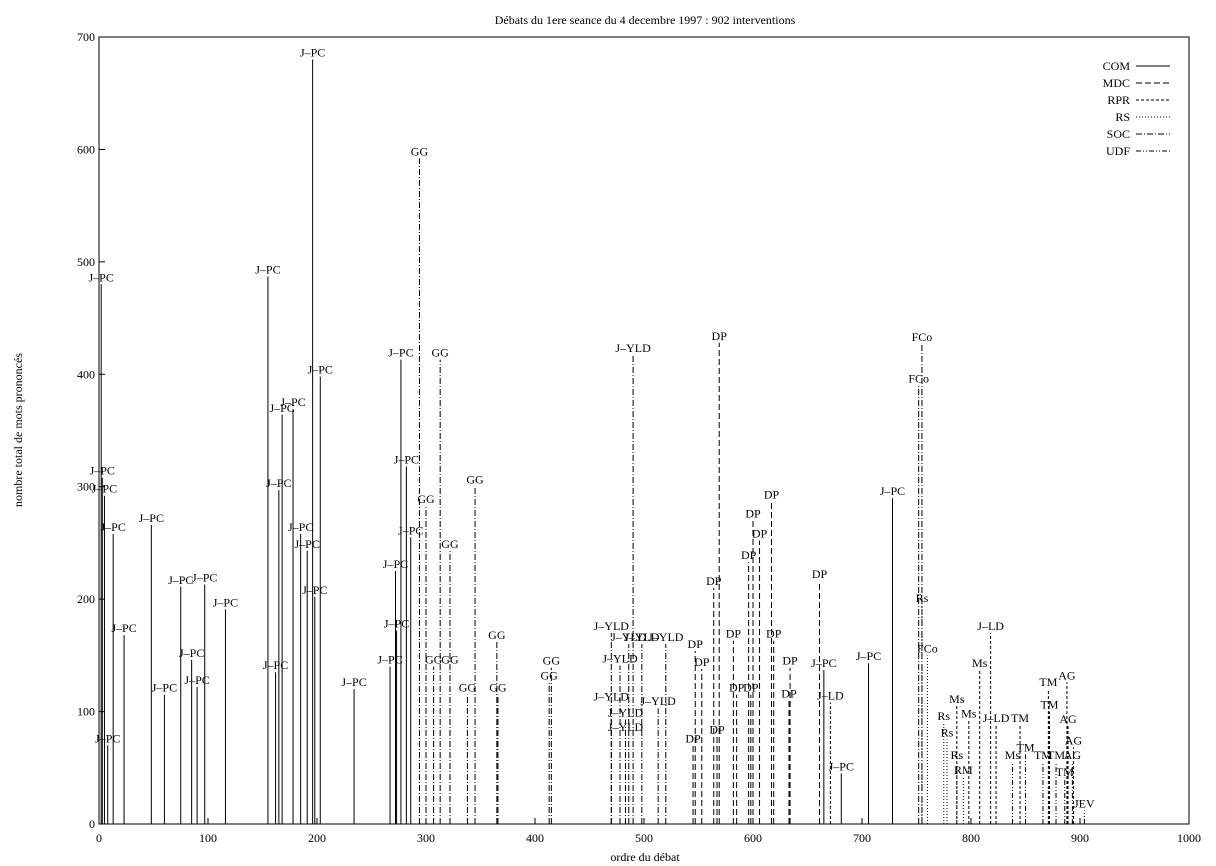 The height and width of the screenshot is (866, 1216). I want to click on point-label: JEV, so click(1084, 804).